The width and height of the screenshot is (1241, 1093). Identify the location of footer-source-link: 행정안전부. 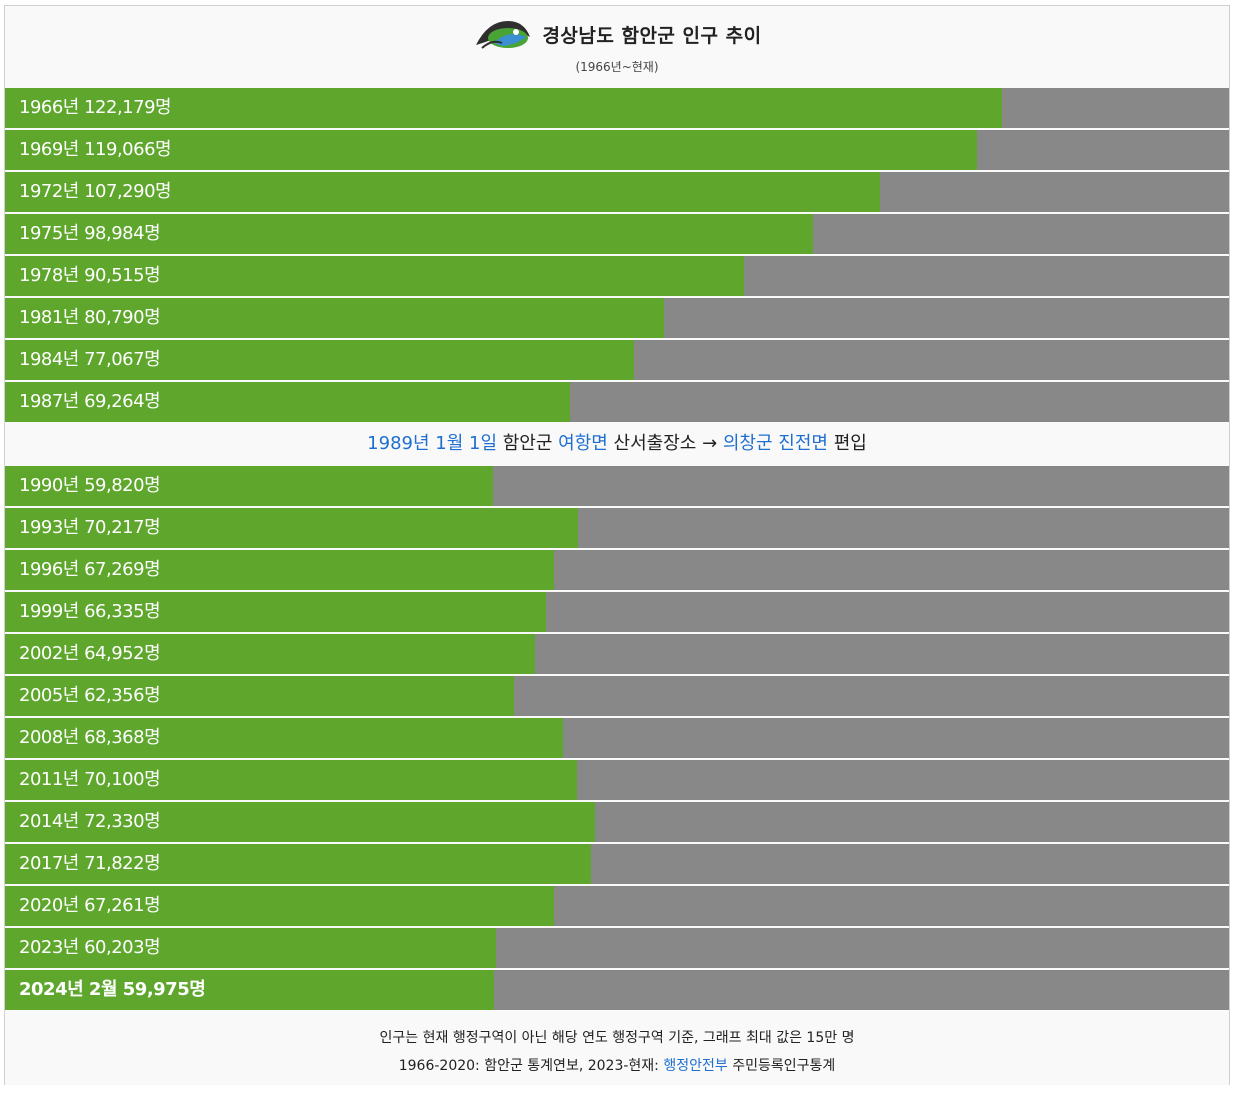
(695, 1066).